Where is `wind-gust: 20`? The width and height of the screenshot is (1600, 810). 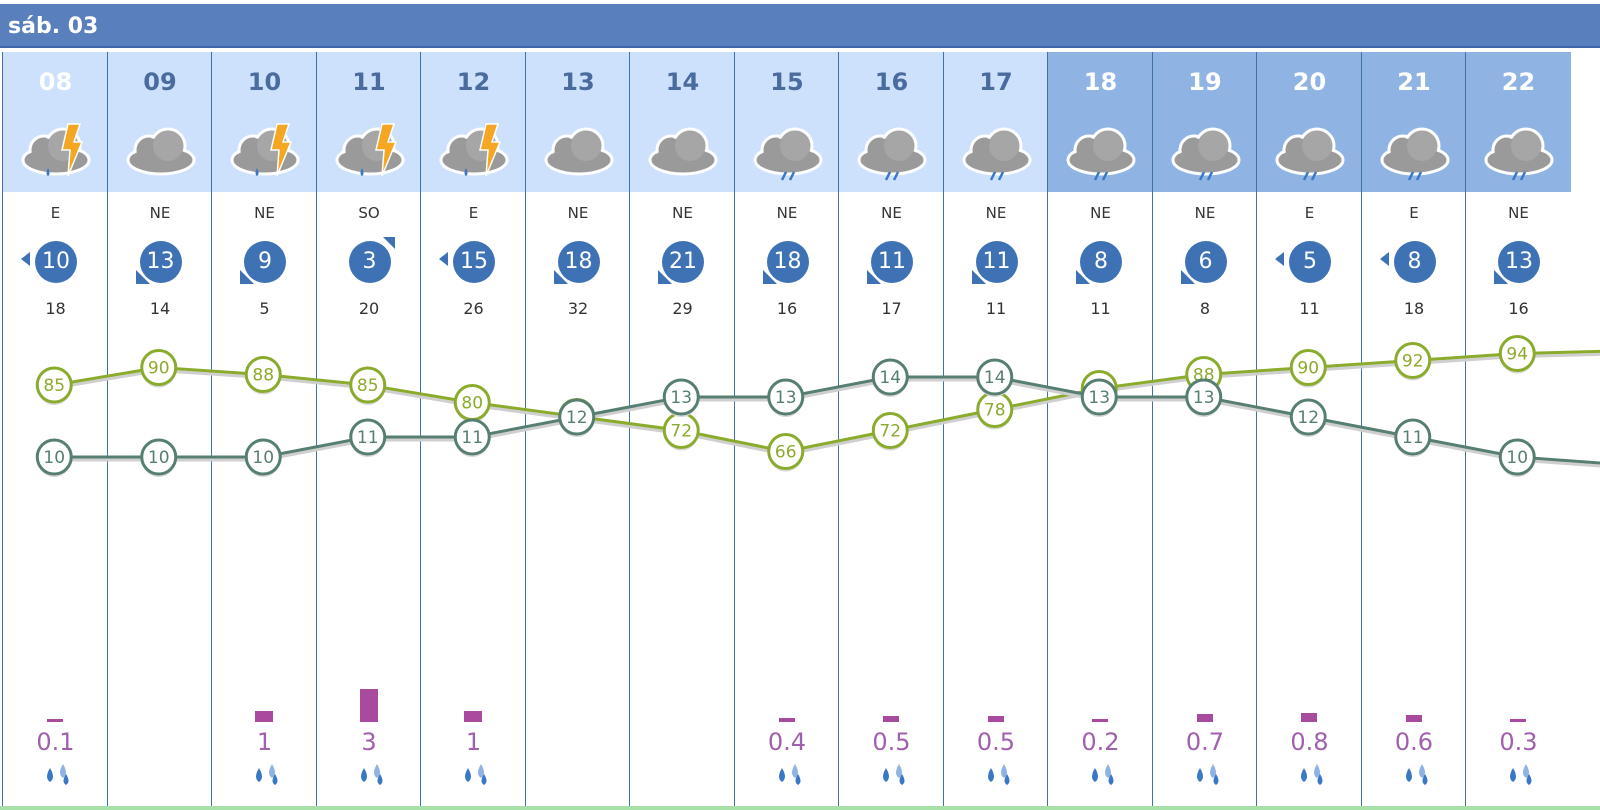 wind-gust: 20 is located at coordinates (369, 308).